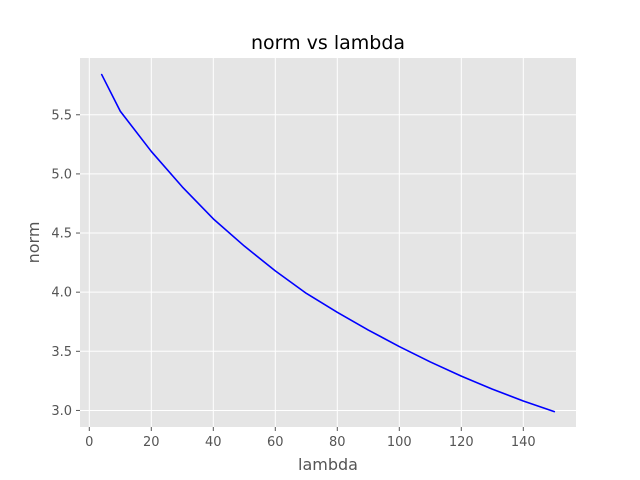  Describe the element at coordinates (523, 442) in the screenshot. I see `x-tick-label: 140` at that location.